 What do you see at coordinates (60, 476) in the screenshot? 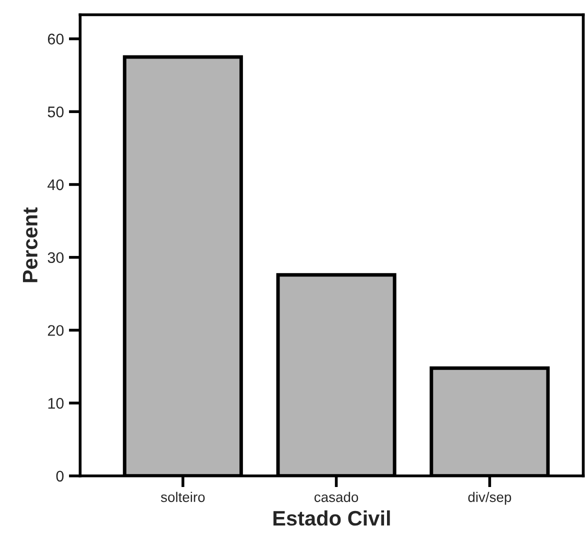
I see `y-tick-label: 0` at bounding box center [60, 476].